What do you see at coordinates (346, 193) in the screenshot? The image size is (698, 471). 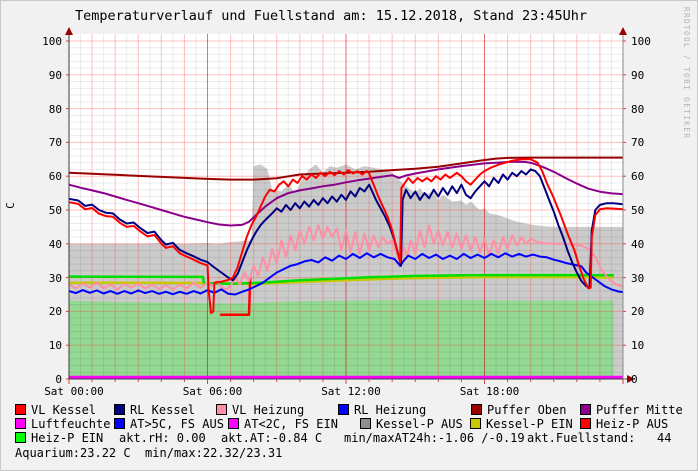 I see `series-puffer-mitte` at bounding box center [346, 193].